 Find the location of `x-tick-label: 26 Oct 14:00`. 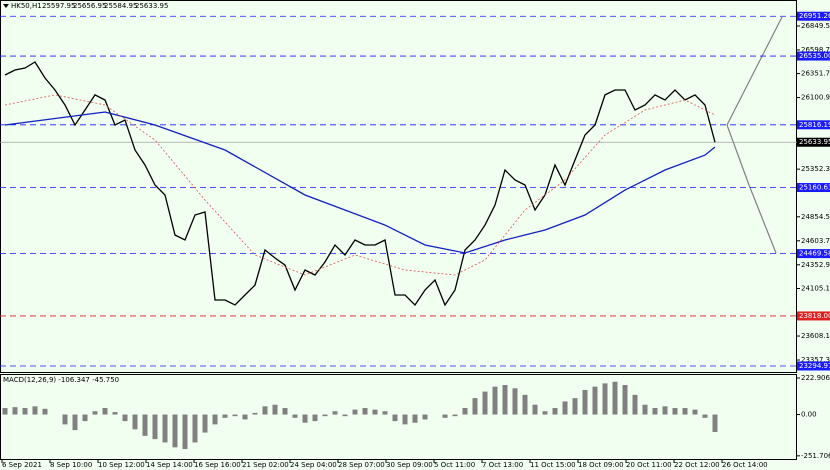

x-tick-label: 26 Oct 14:00 is located at coordinates (745, 465).